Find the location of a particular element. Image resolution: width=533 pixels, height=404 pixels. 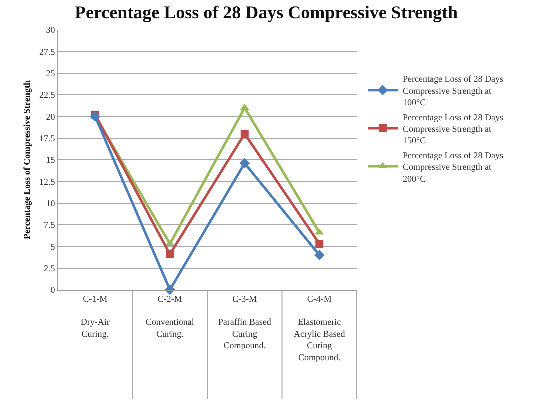

category-label: C-4-M Elastomeric Acrylic Based Curing Compound. is located at coordinates (320, 328).